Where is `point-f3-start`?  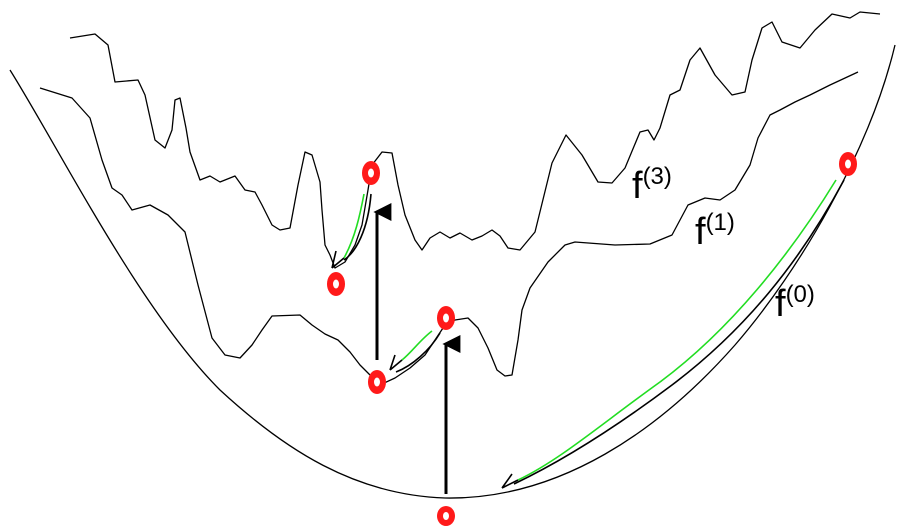 point-f3-start is located at coordinates (371, 173).